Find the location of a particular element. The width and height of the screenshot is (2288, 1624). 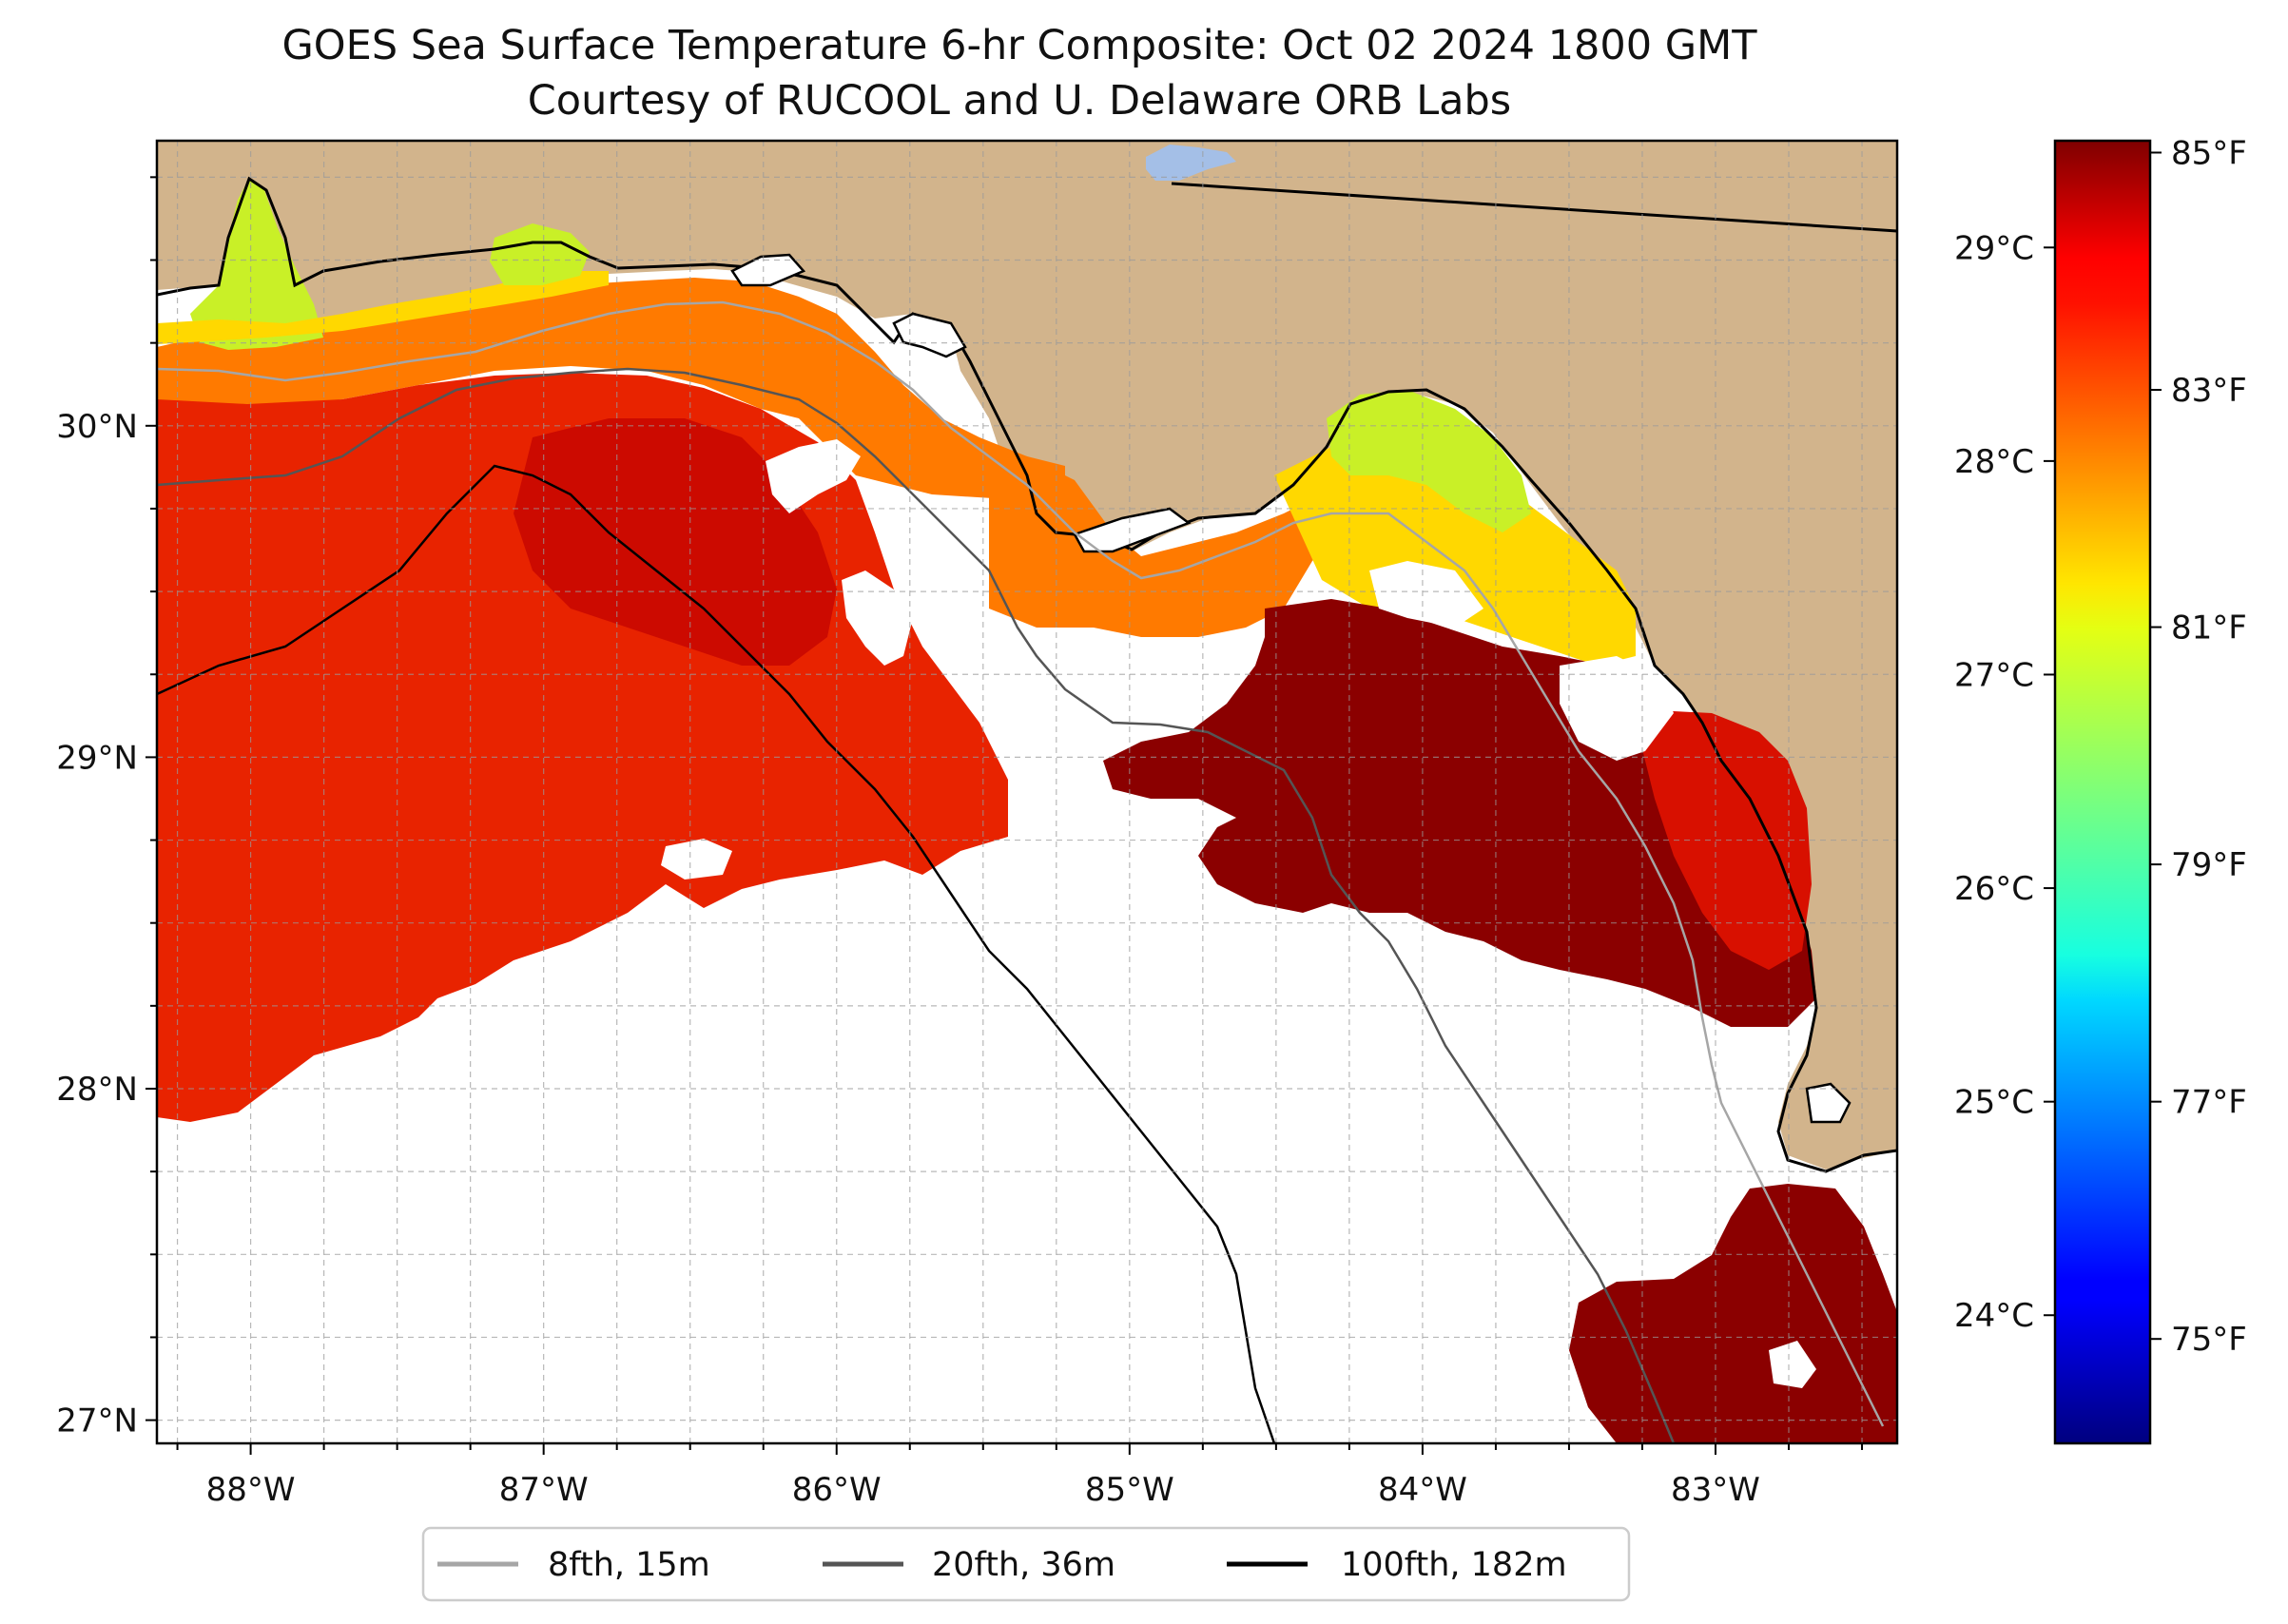

isobath-legend: 8fth, 15m 20fth, 36m 100fth, 182m is located at coordinates (1026, 1564).